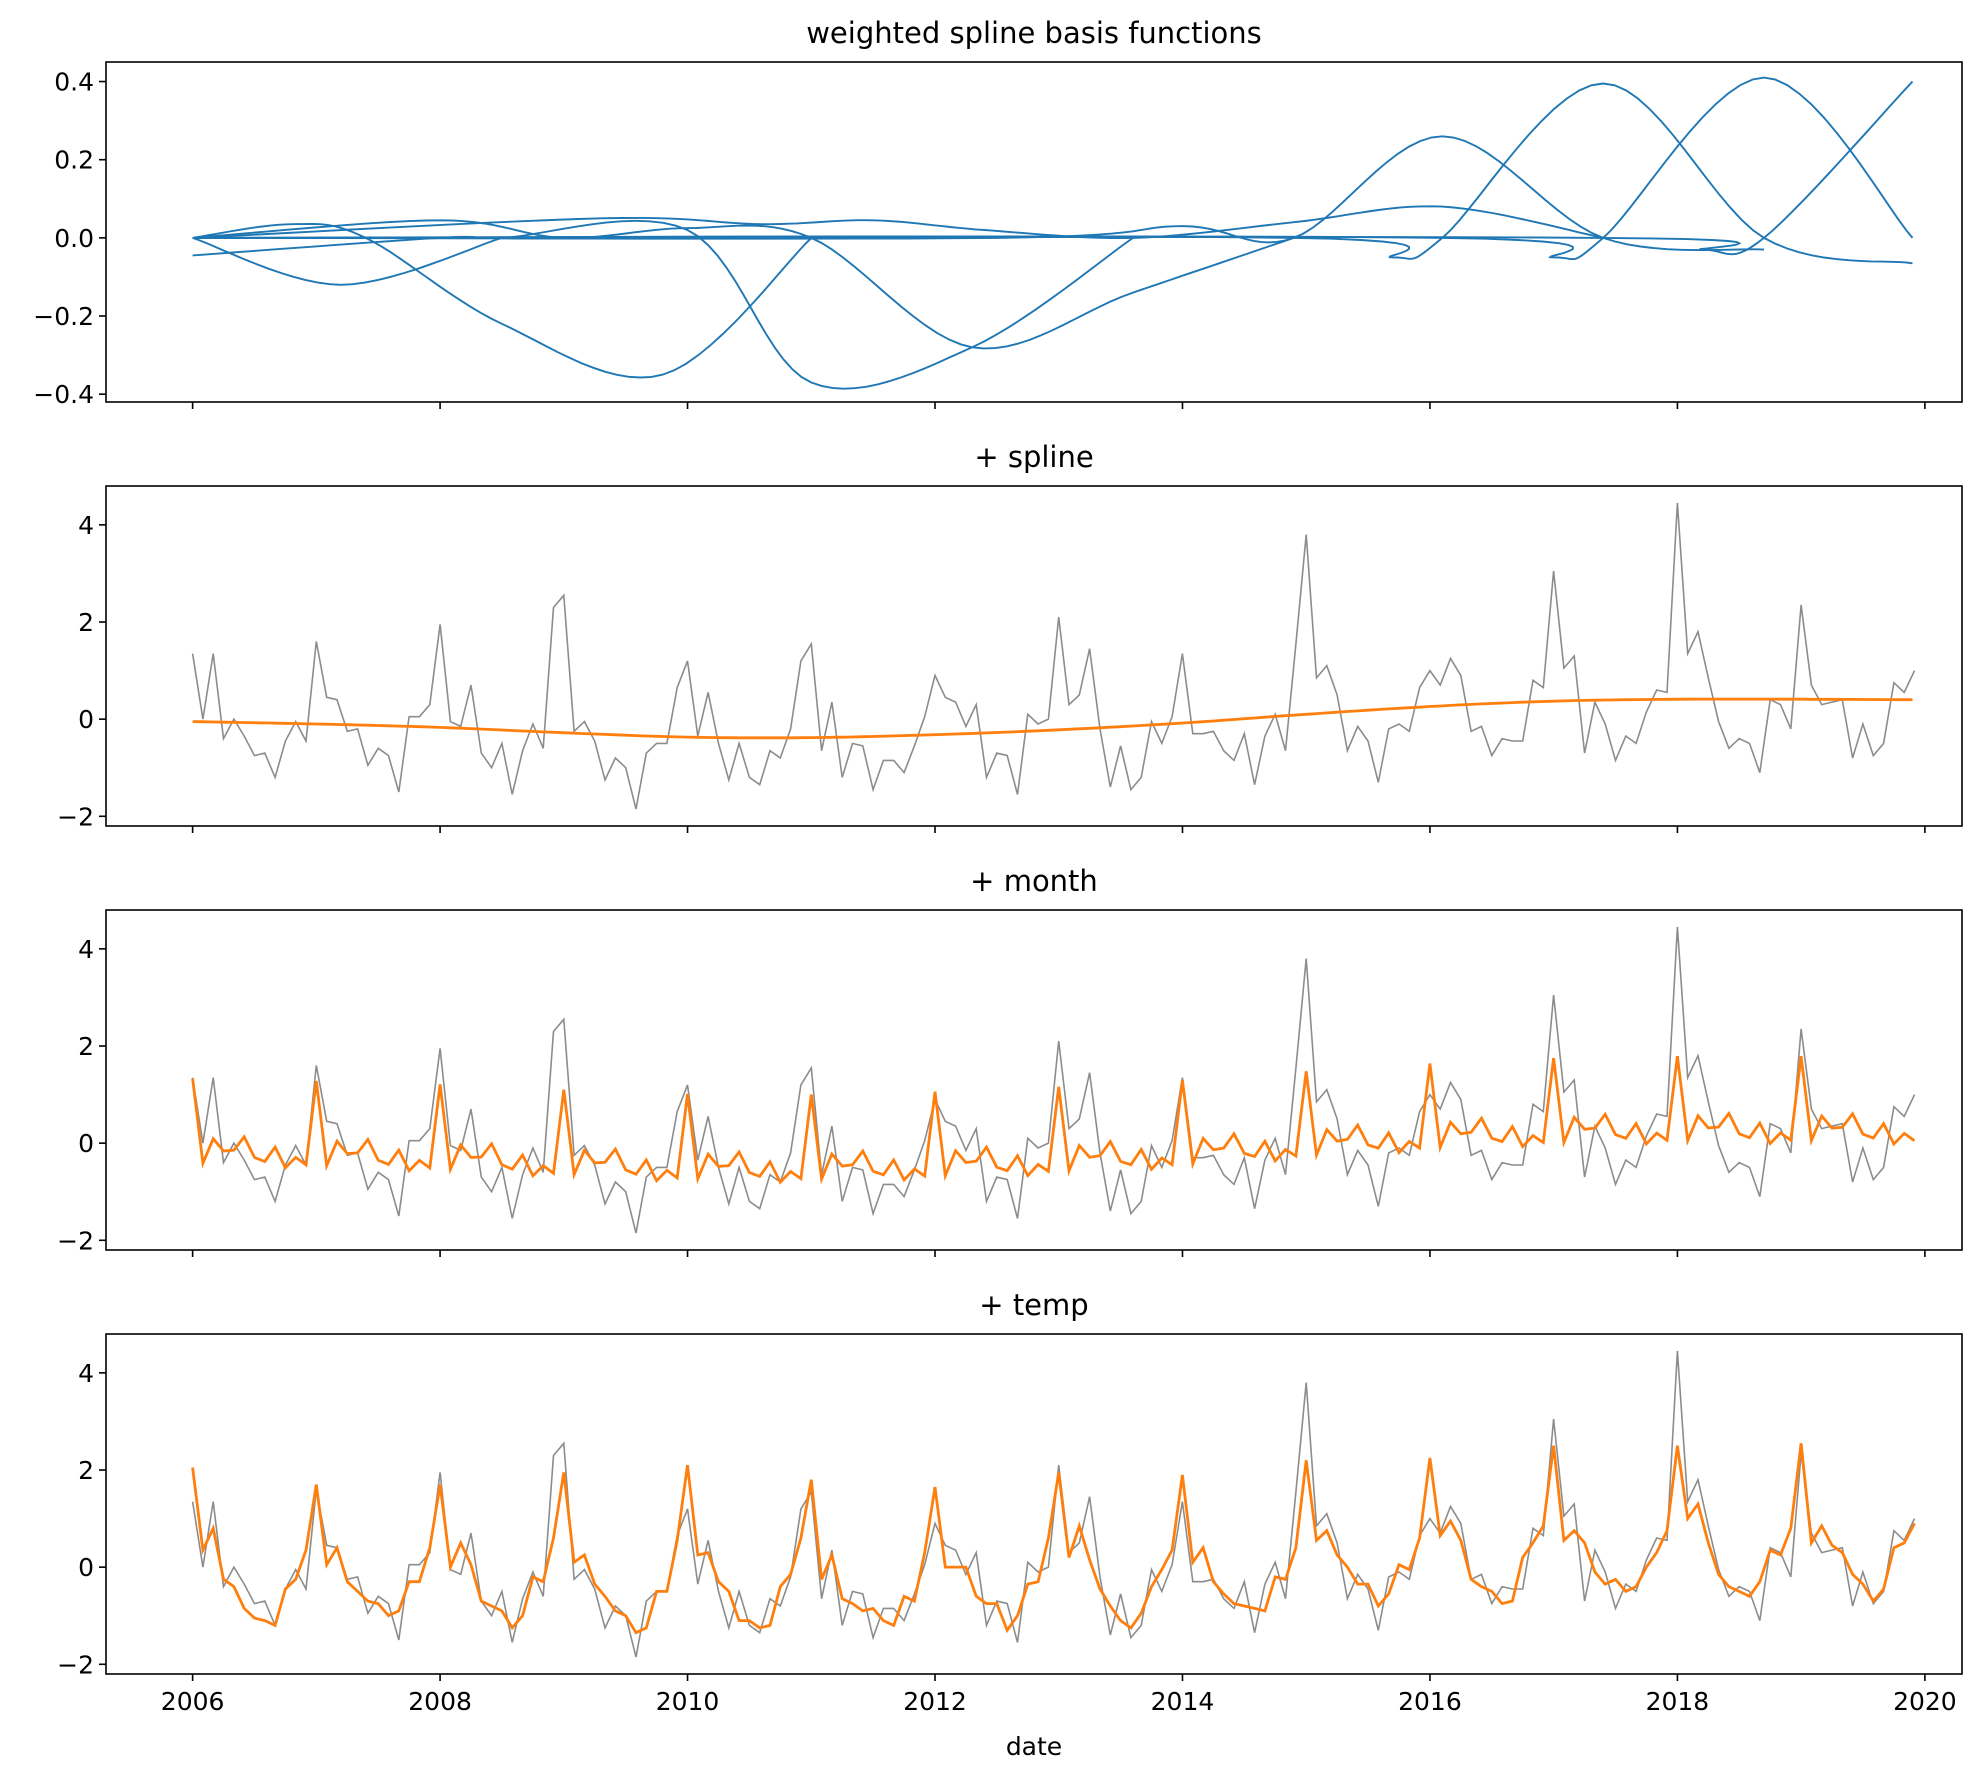 The height and width of the screenshot is (1780, 1980). I want to click on panel-title: + month, so click(1034, 881).